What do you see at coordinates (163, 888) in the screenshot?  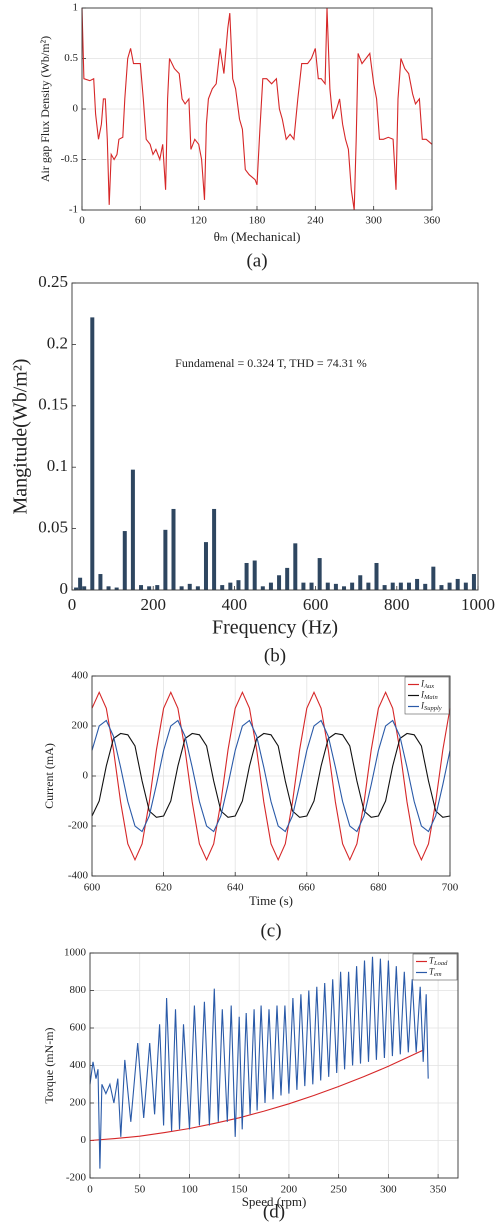 I see `x-tick-label: 620` at bounding box center [163, 888].